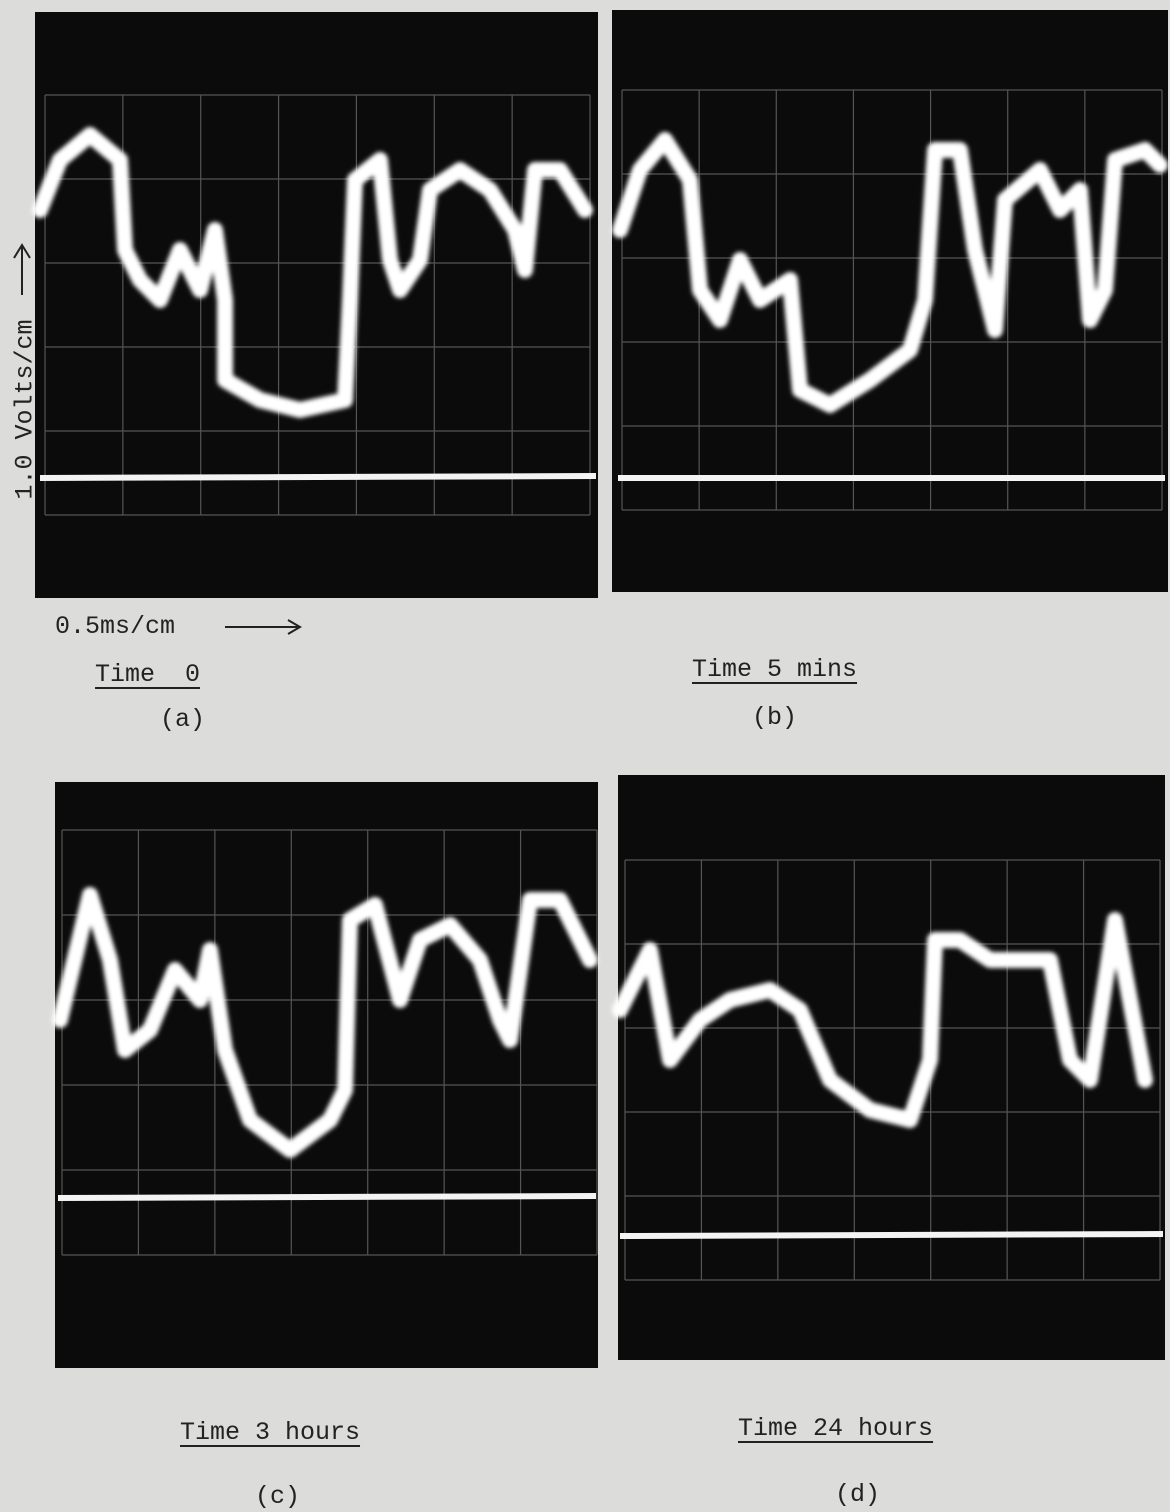 The image size is (1170, 1512). Describe the element at coordinates (858, 1494) in the screenshot. I see `panel-label: (d)` at that location.